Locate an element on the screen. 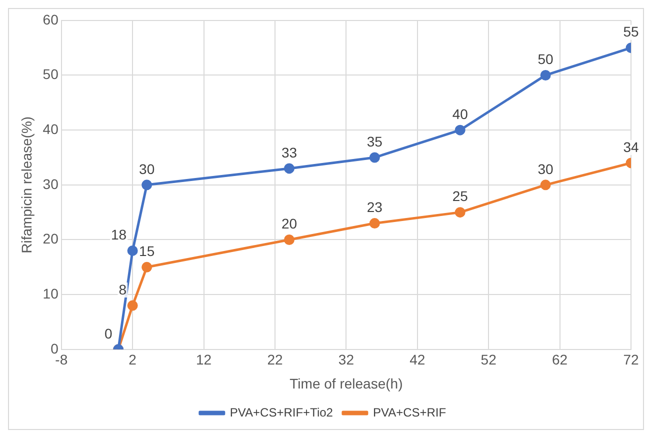 The image size is (652, 438). x-axis-title: Time of release(h) is located at coordinates (346, 383).